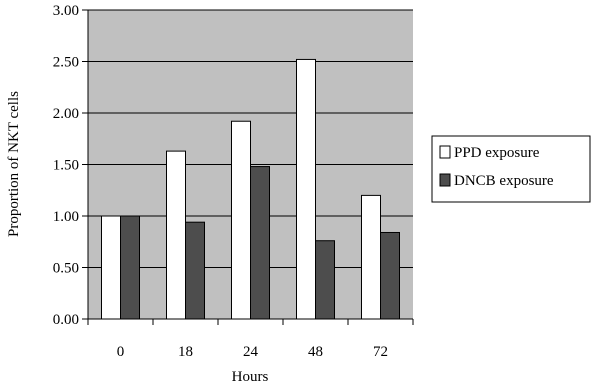 This screenshot has width=595, height=387. I want to click on y-tick-label: 2.50, so click(66, 63).